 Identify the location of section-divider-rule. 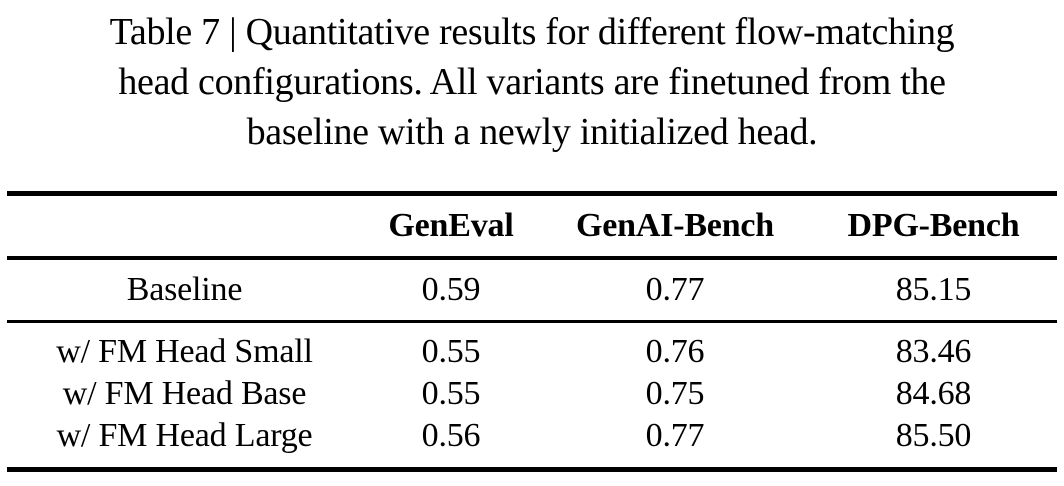
(532, 321).